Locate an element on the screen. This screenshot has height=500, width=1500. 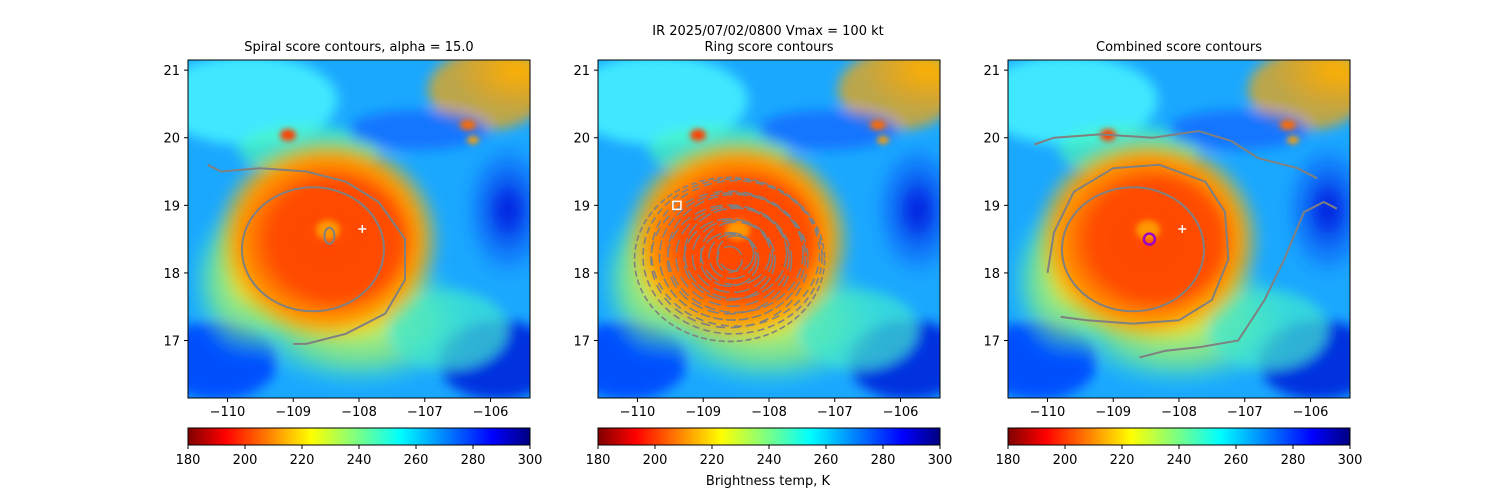
figure-suptitle: IR 2025/07/02/0800 Vmax = 100 kt is located at coordinates (767, 31).